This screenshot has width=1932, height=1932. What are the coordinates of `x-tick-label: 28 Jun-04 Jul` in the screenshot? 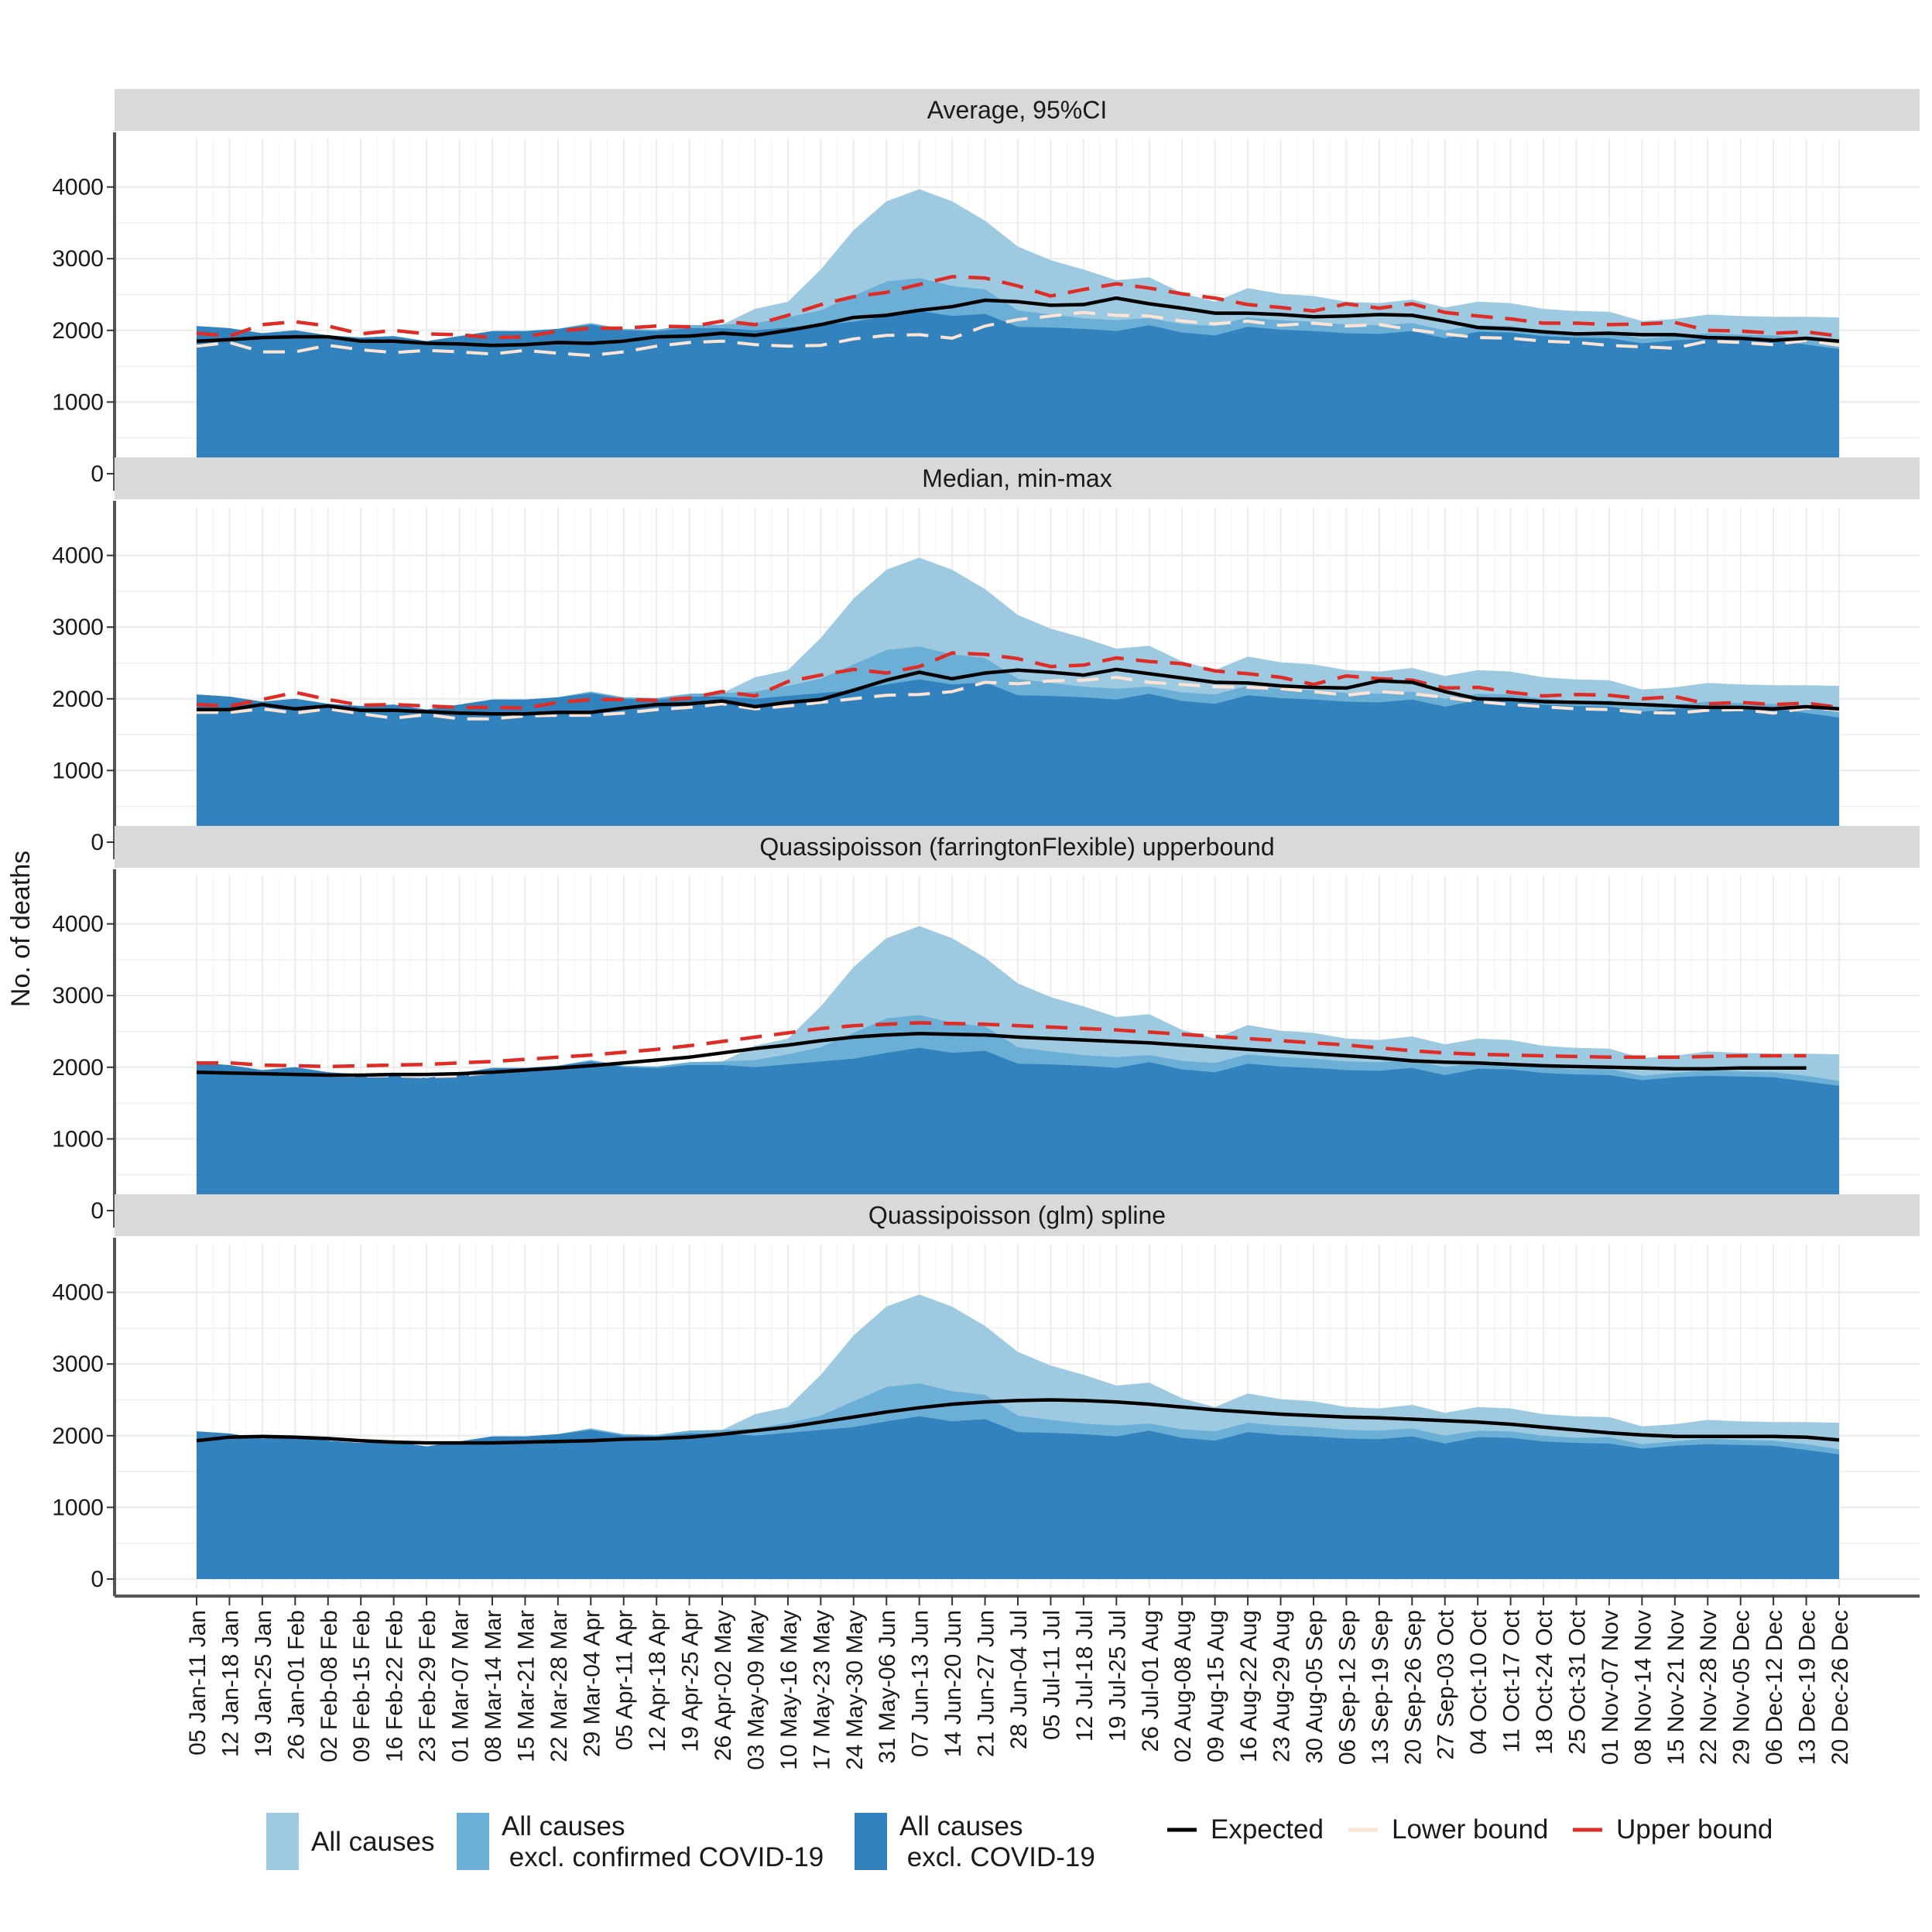 It's located at (1019, 1679).